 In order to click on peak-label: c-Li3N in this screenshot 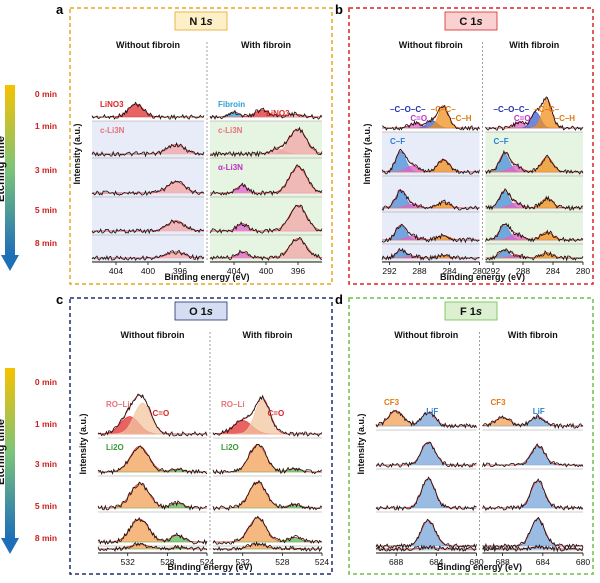, I will do `click(230, 130)`.